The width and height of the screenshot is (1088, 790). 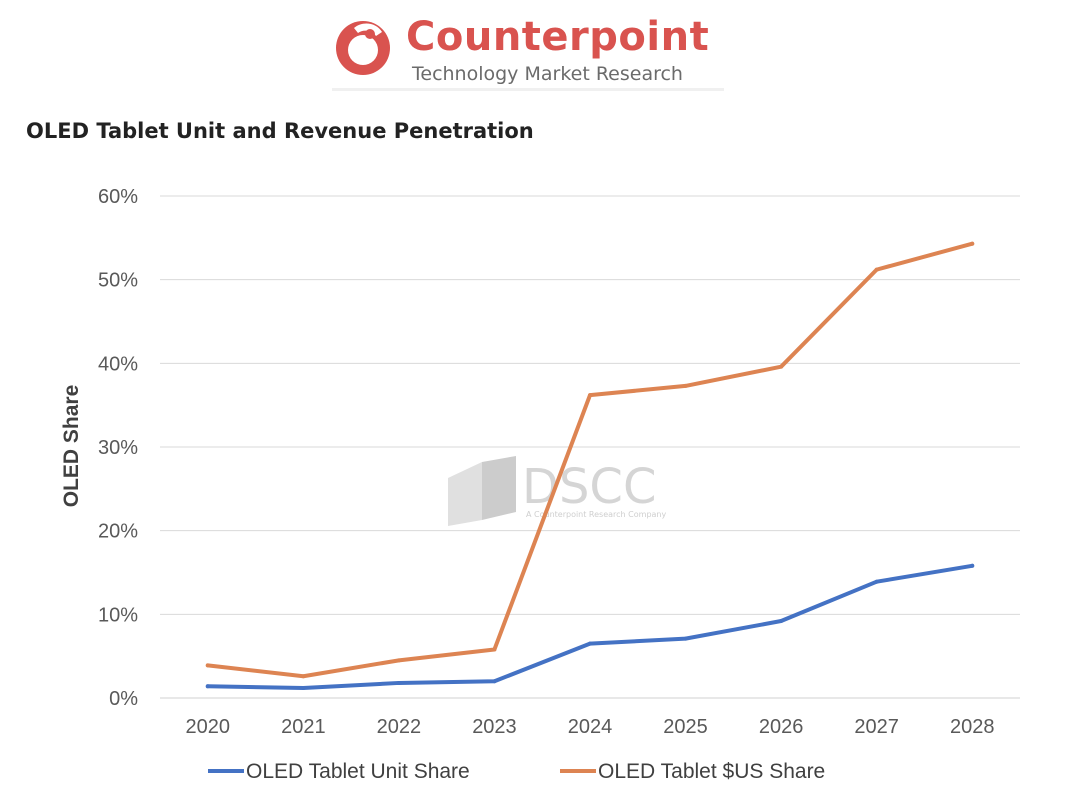 I want to click on y-tick-label: 0%, so click(x=123, y=699).